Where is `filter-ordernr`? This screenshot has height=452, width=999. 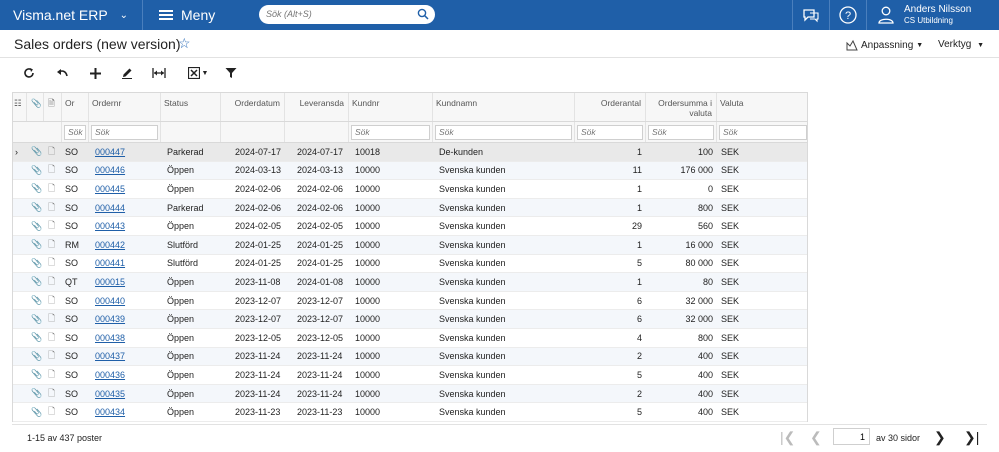 filter-ordernr is located at coordinates (125, 132).